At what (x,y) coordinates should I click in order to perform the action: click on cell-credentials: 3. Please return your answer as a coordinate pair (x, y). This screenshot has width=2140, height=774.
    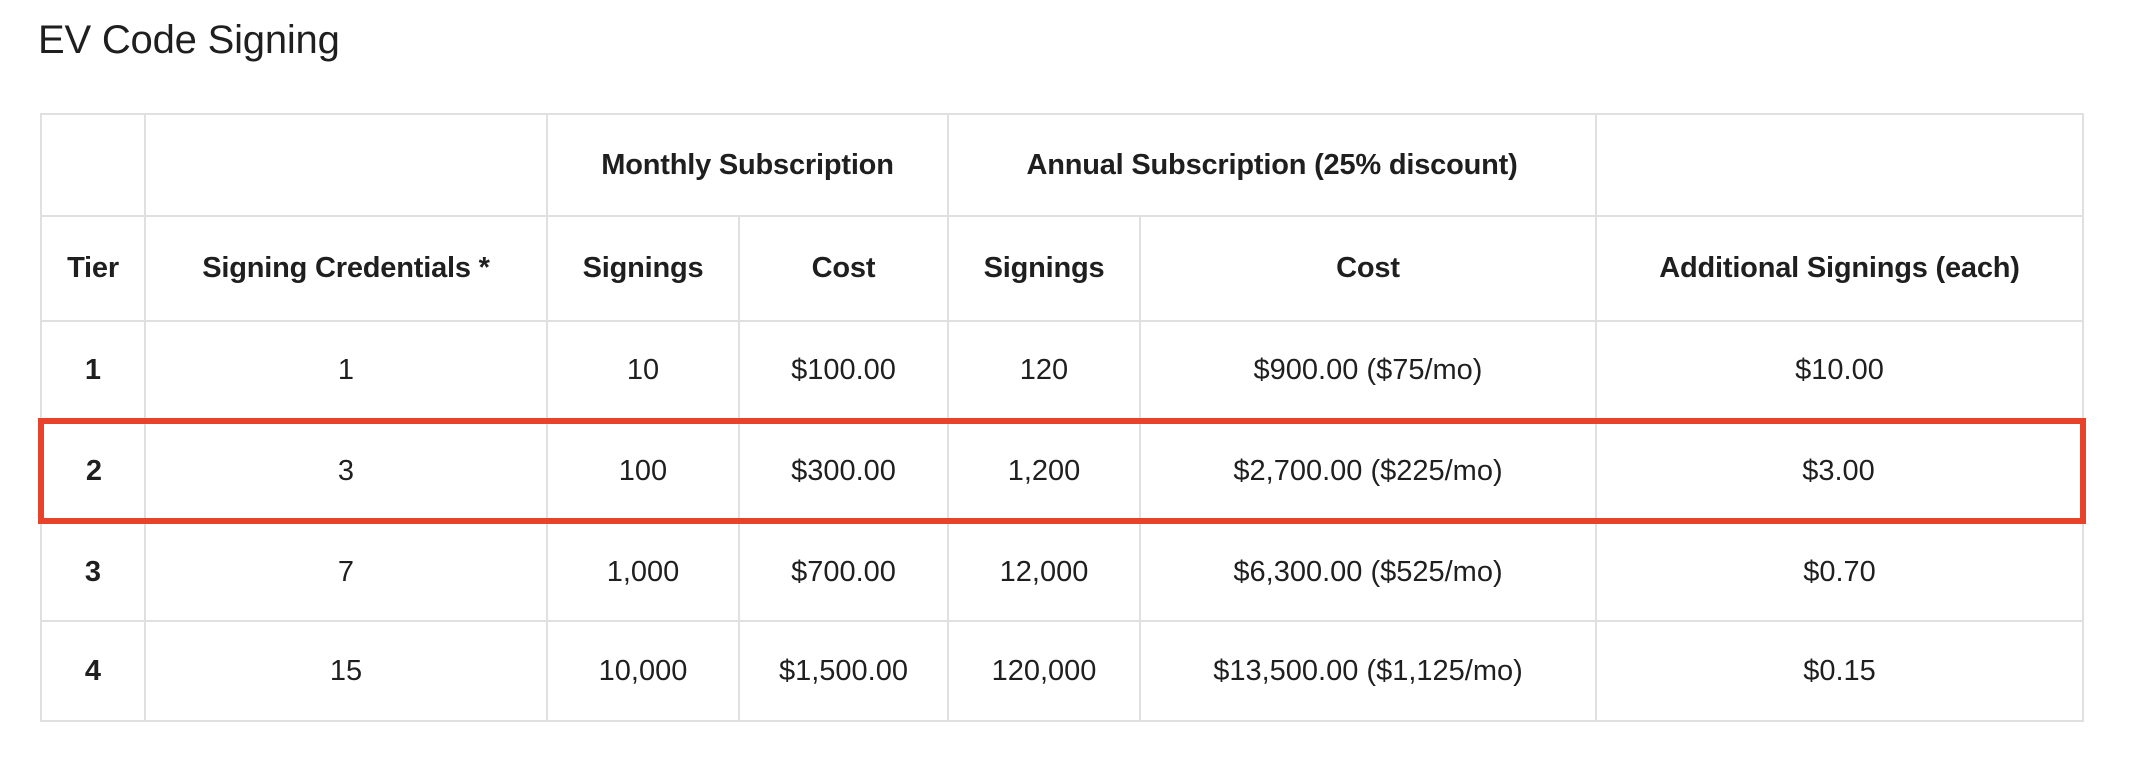
    Looking at the image, I should click on (346, 471).